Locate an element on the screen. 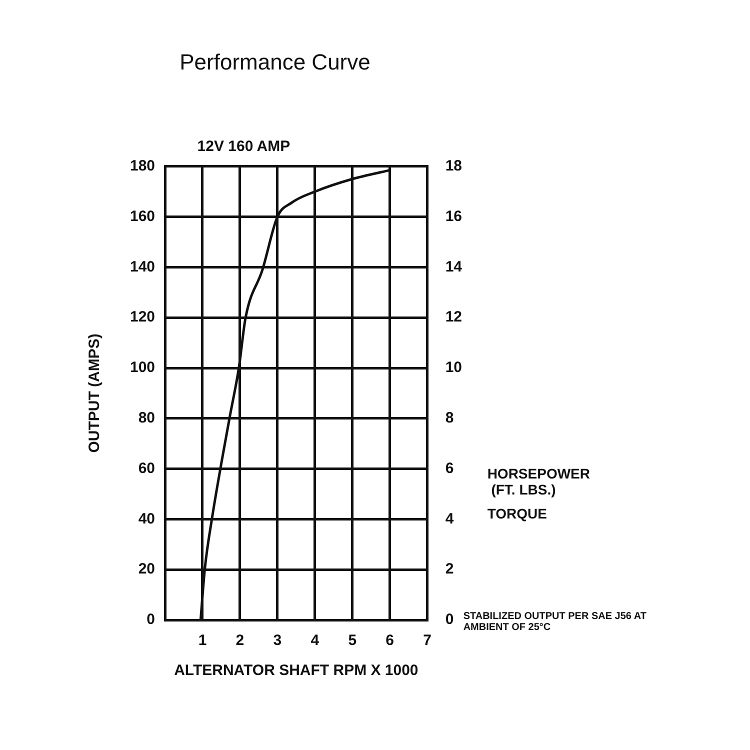  text: HORSEPOWER (FT. LBS.) is located at coordinates (538, 482).